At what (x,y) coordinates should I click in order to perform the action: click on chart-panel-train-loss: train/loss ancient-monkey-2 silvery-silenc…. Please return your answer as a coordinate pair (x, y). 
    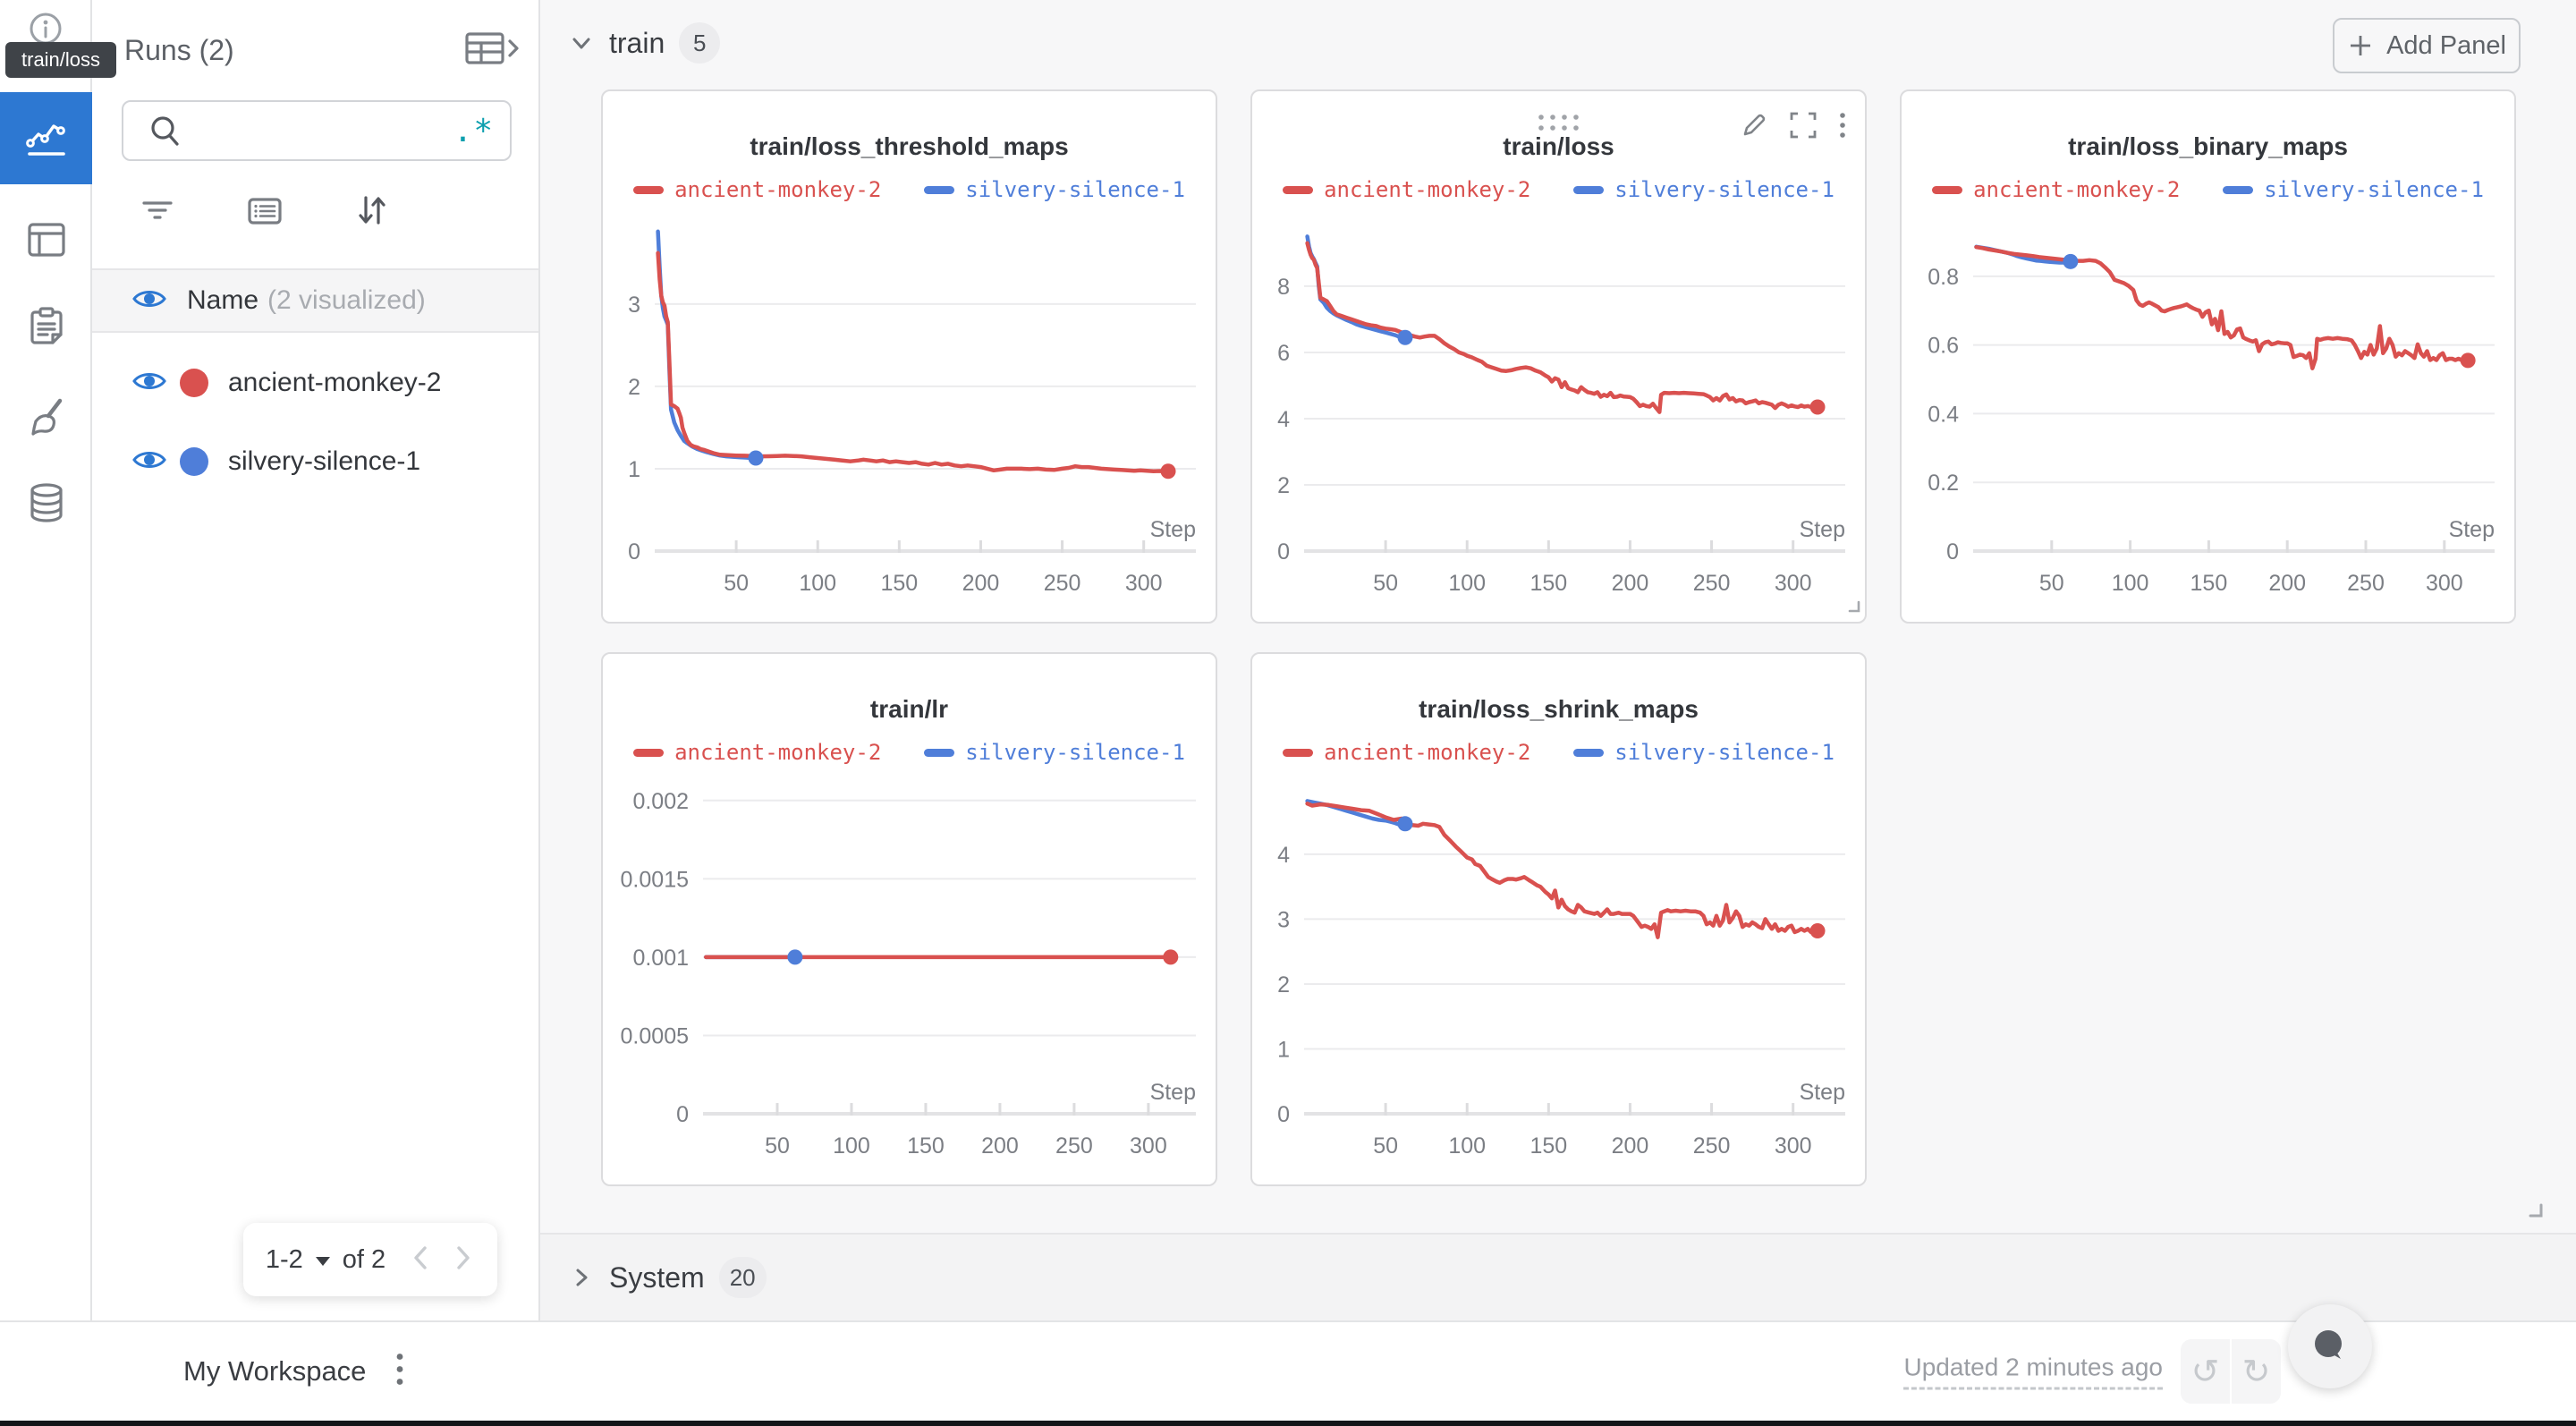
    Looking at the image, I should click on (1558, 357).